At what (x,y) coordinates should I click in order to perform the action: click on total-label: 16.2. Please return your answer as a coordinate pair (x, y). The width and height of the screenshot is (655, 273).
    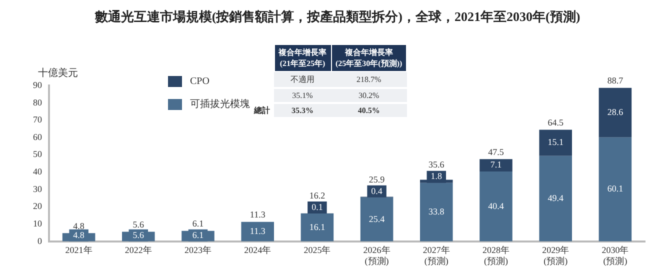
    Looking at the image, I should click on (317, 195).